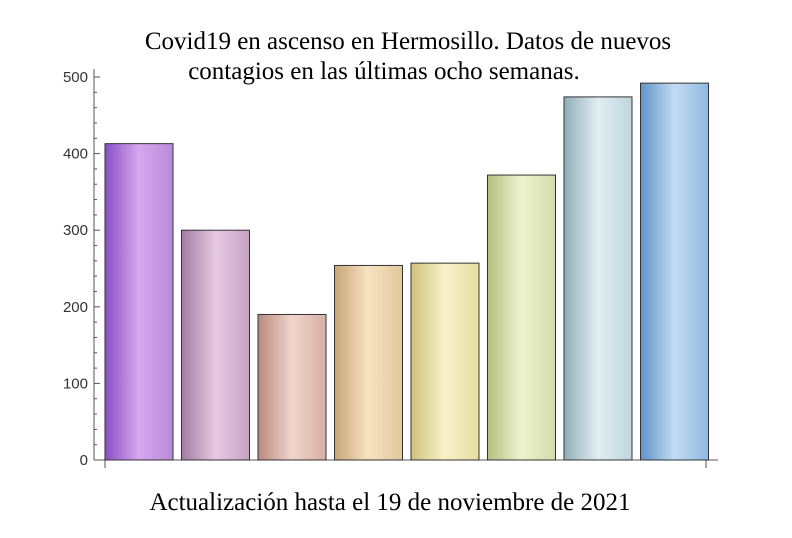  What do you see at coordinates (75, 77) in the screenshot?
I see `y-tick-label: 500` at bounding box center [75, 77].